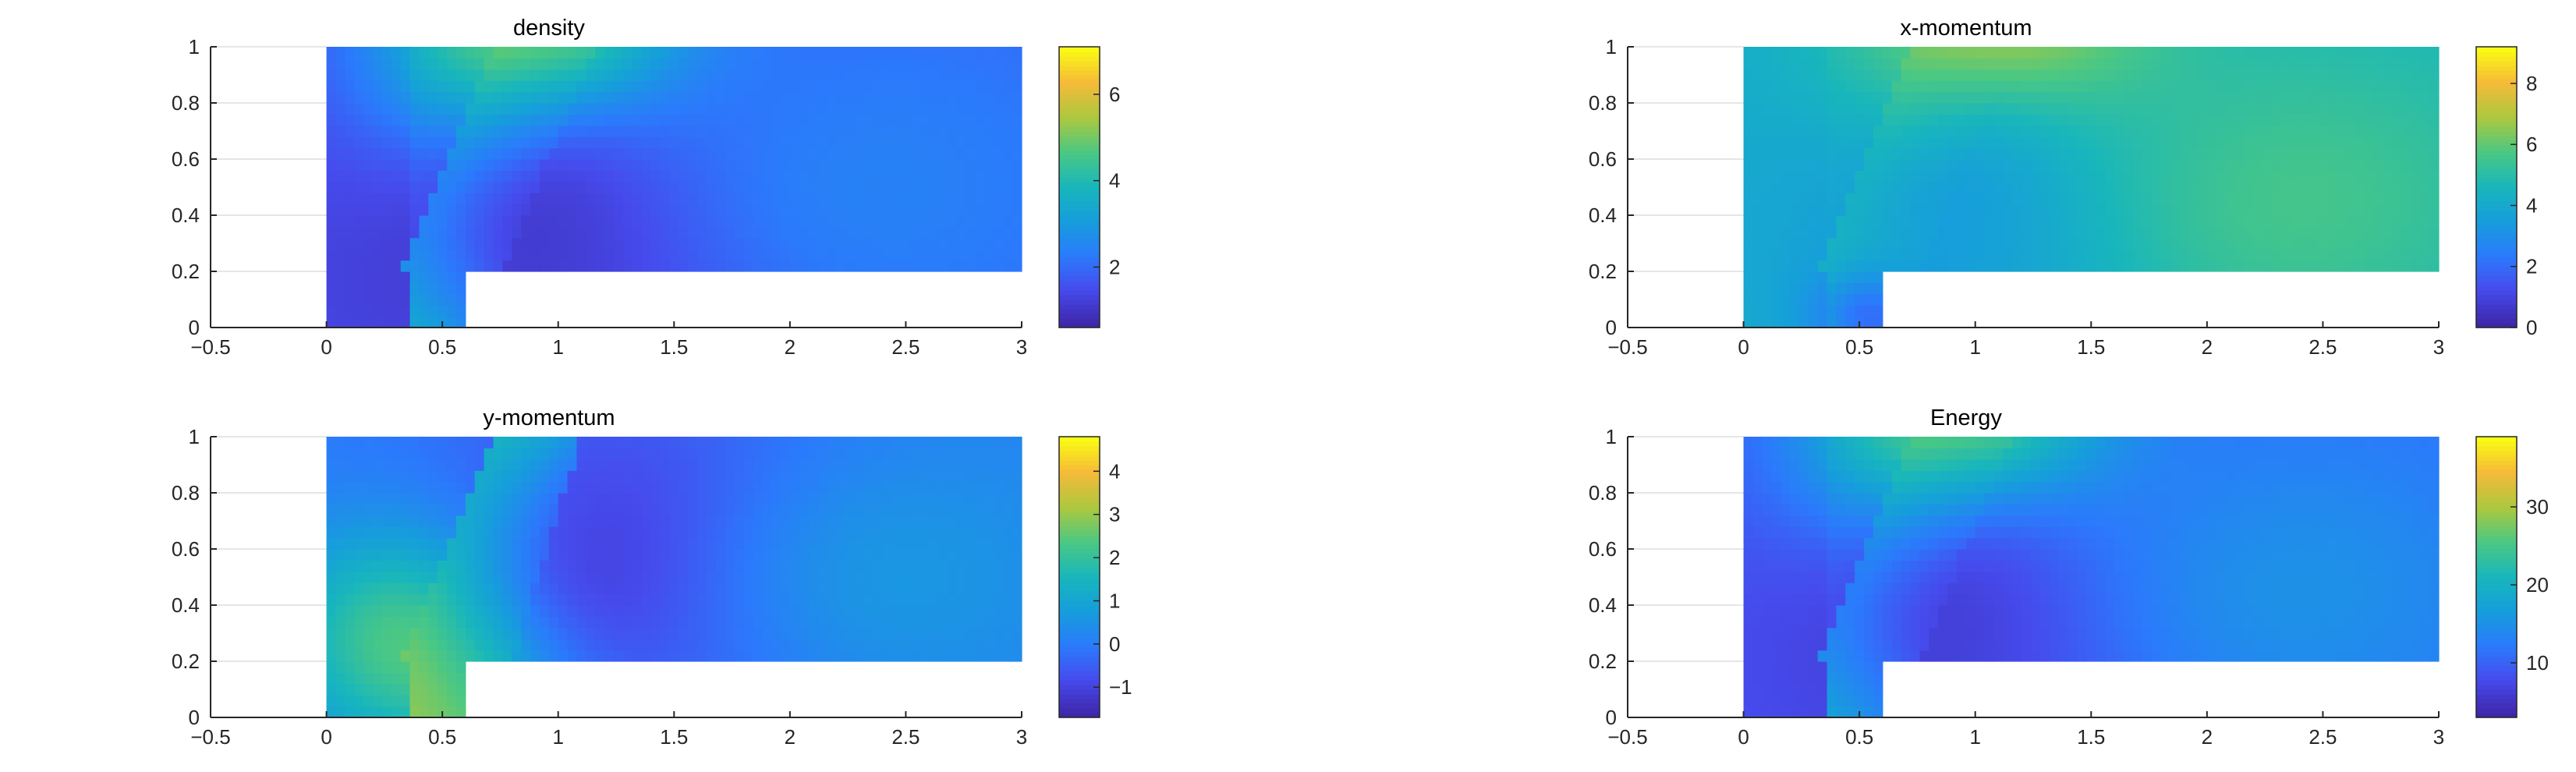 Image resolution: width=2576 pixels, height=772 pixels. Describe the element at coordinates (1603, 271) in the screenshot. I see `y-tick-label: 0.2` at that location.